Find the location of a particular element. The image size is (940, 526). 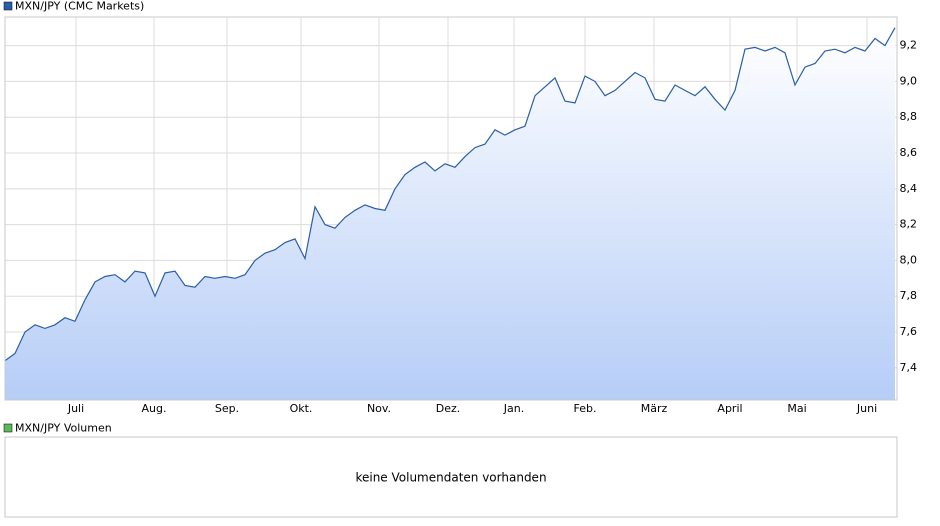

y-tick-label: 8,0 is located at coordinates (909, 259).